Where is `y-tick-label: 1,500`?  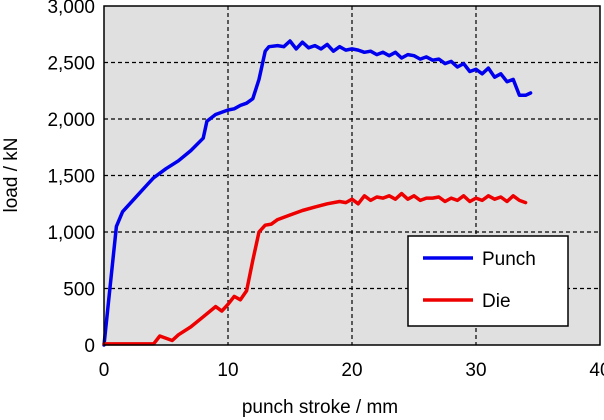 y-tick-label: 1,500 is located at coordinates (71, 177).